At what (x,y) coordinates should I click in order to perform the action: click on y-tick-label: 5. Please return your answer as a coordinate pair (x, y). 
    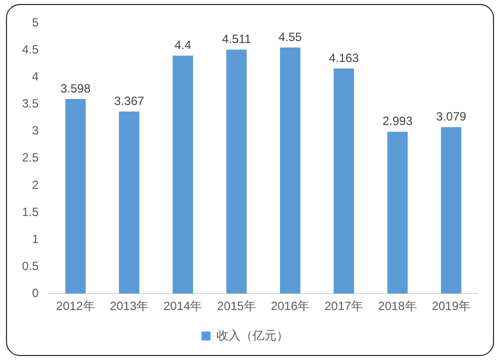
    Looking at the image, I should click on (35, 23).